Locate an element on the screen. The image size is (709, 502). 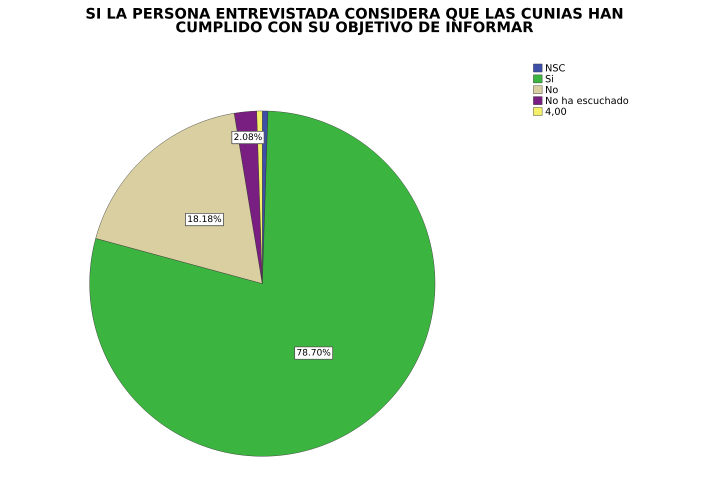
legend-label: Si is located at coordinates (550, 78).